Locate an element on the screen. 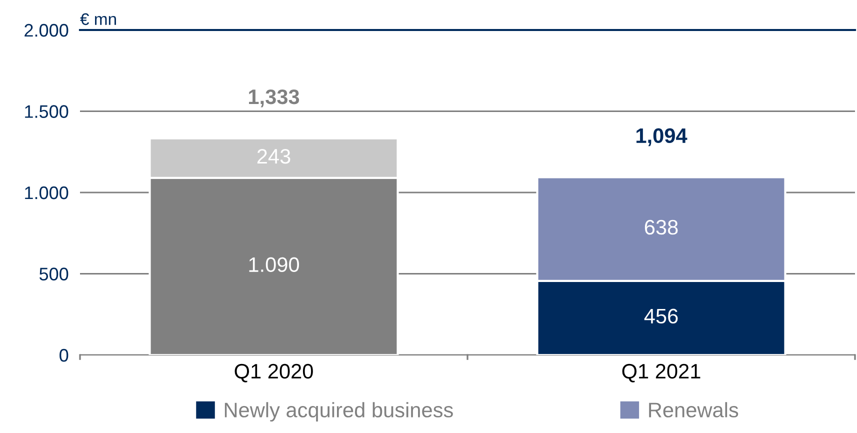  data-label: 1.090 is located at coordinates (274, 264).